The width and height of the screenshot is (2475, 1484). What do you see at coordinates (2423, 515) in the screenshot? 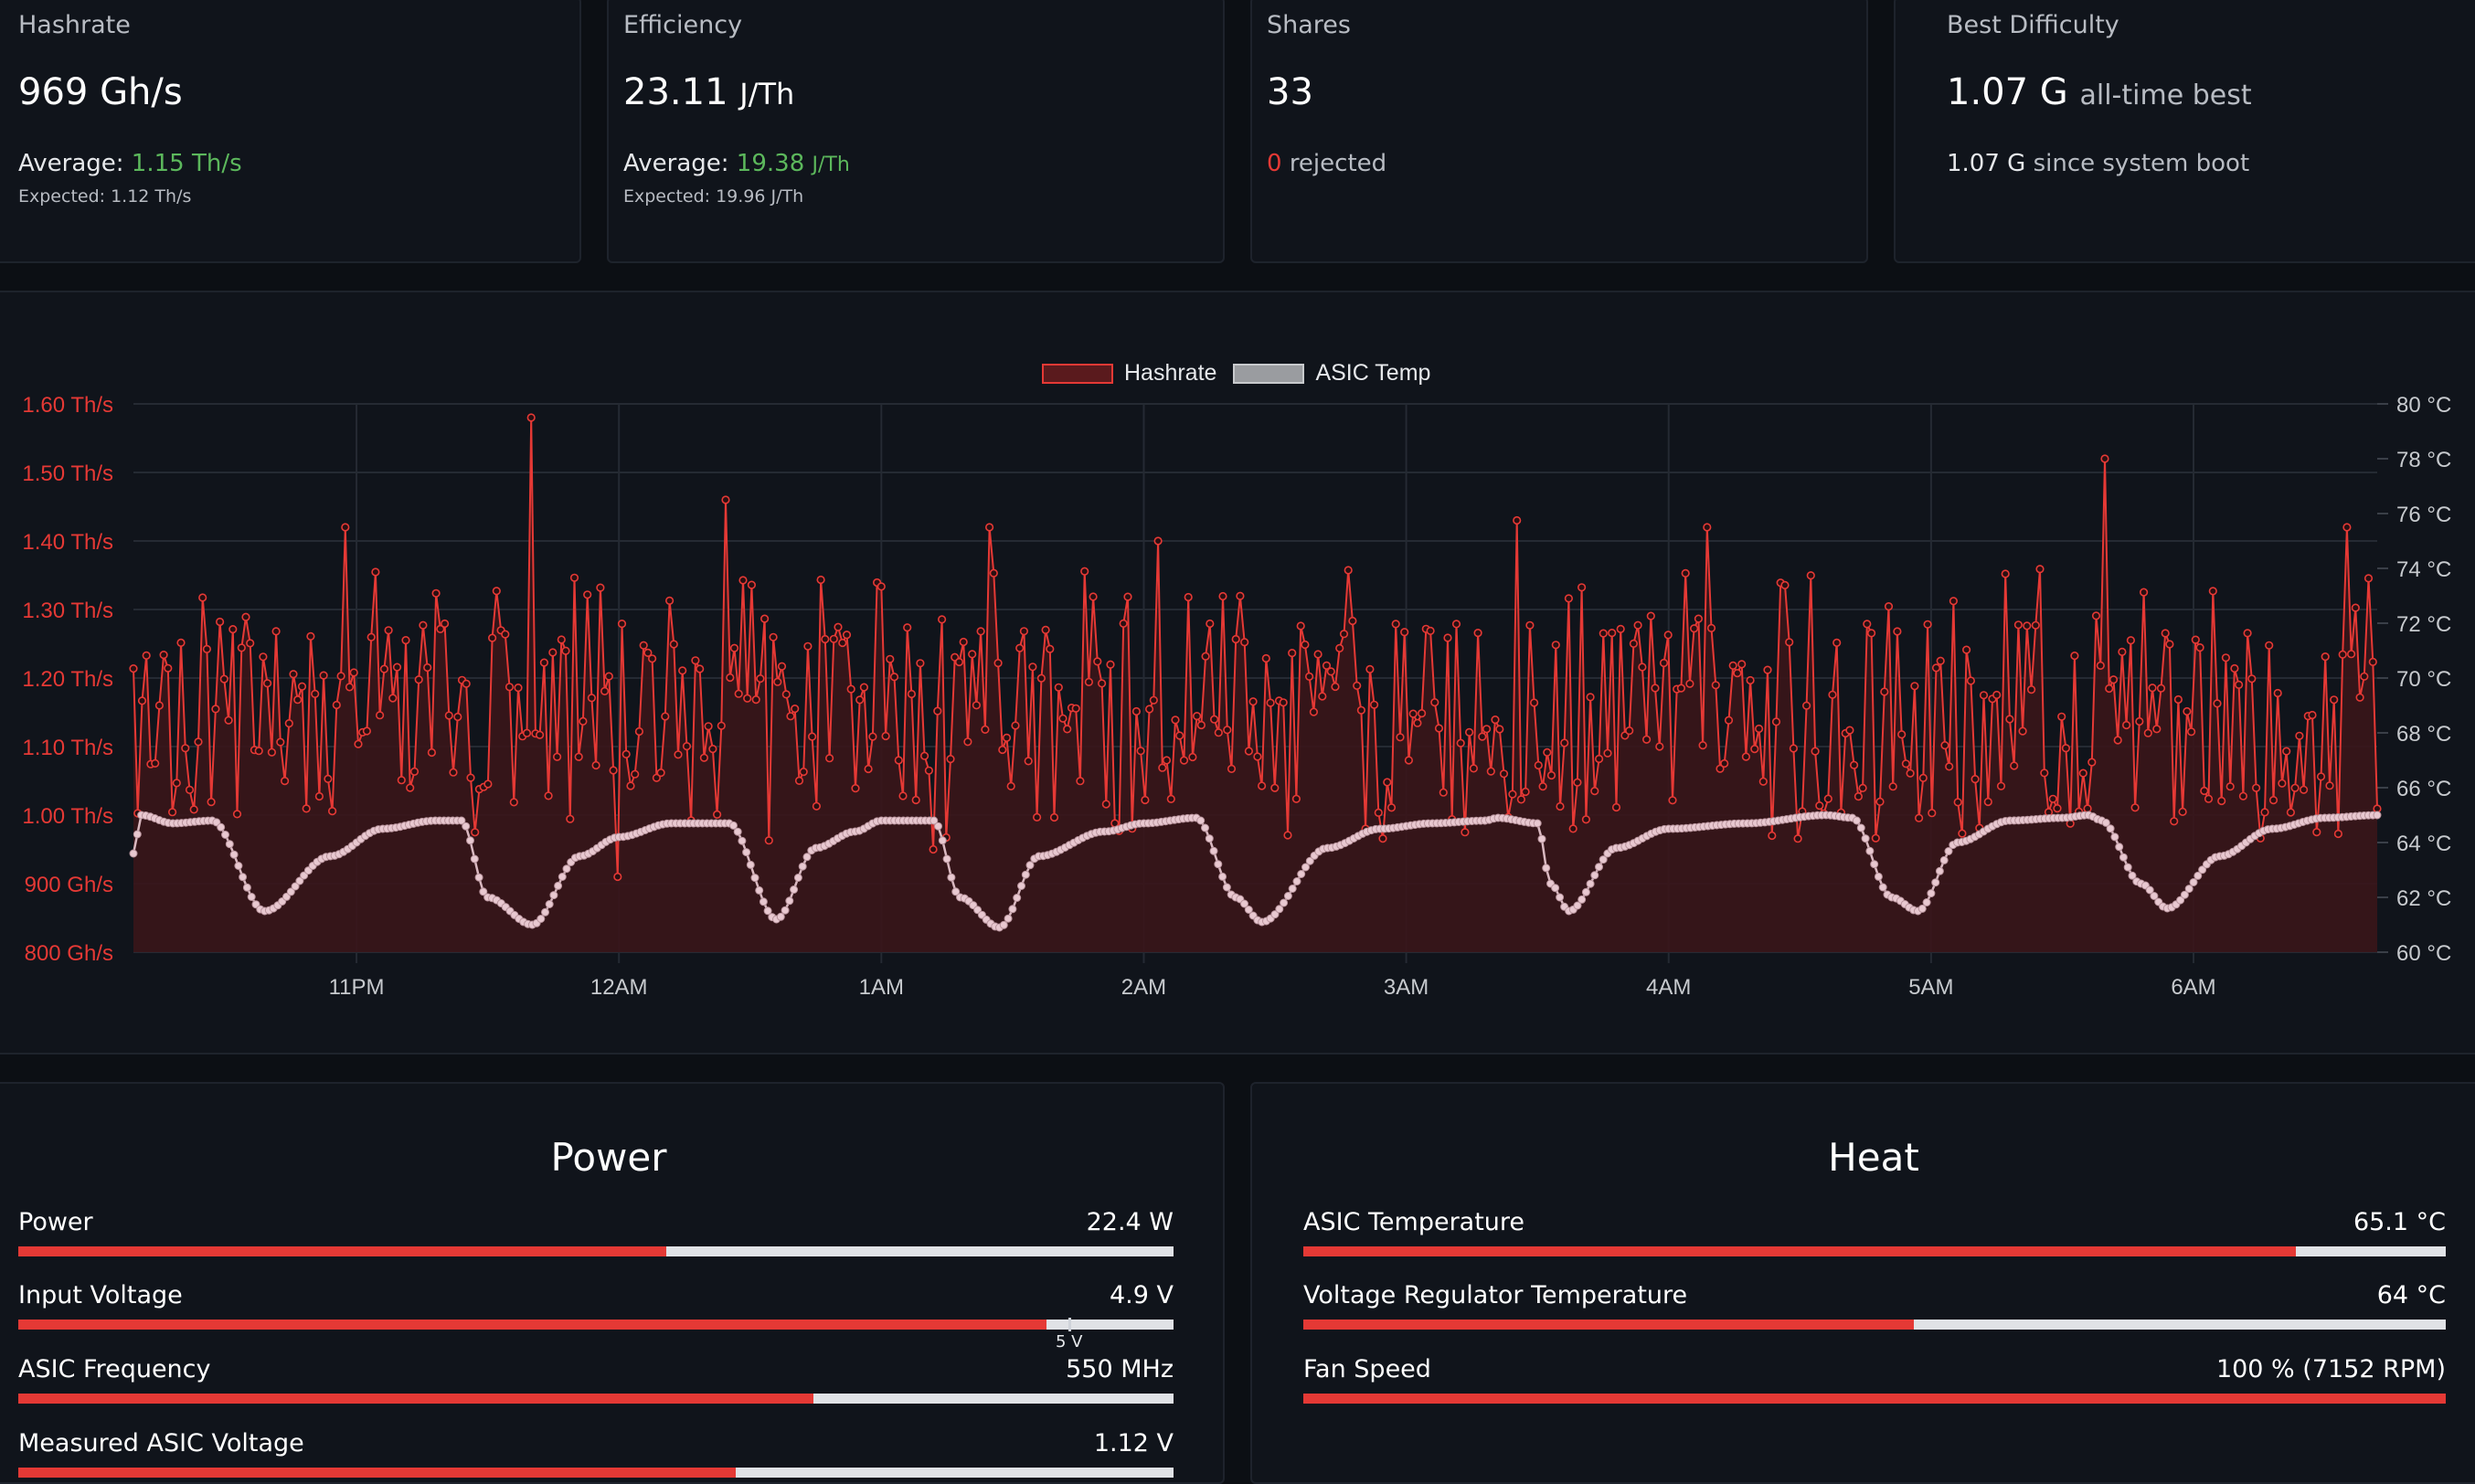
I see `y-right-tick-label: 76 °C` at bounding box center [2423, 515].